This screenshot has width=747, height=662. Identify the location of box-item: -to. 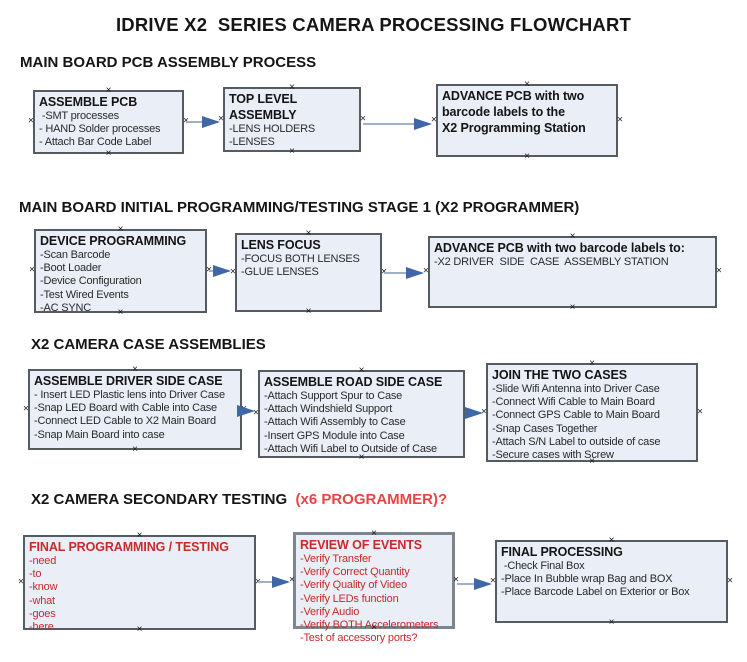
(35, 574).